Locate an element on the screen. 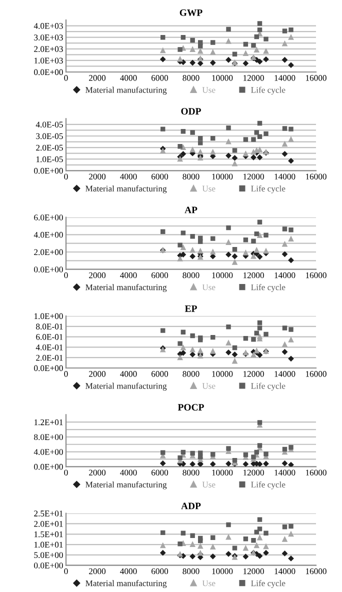 The height and width of the screenshot is (592, 342). y-tick-label: 4.0E+03 is located at coordinates (48, 26).